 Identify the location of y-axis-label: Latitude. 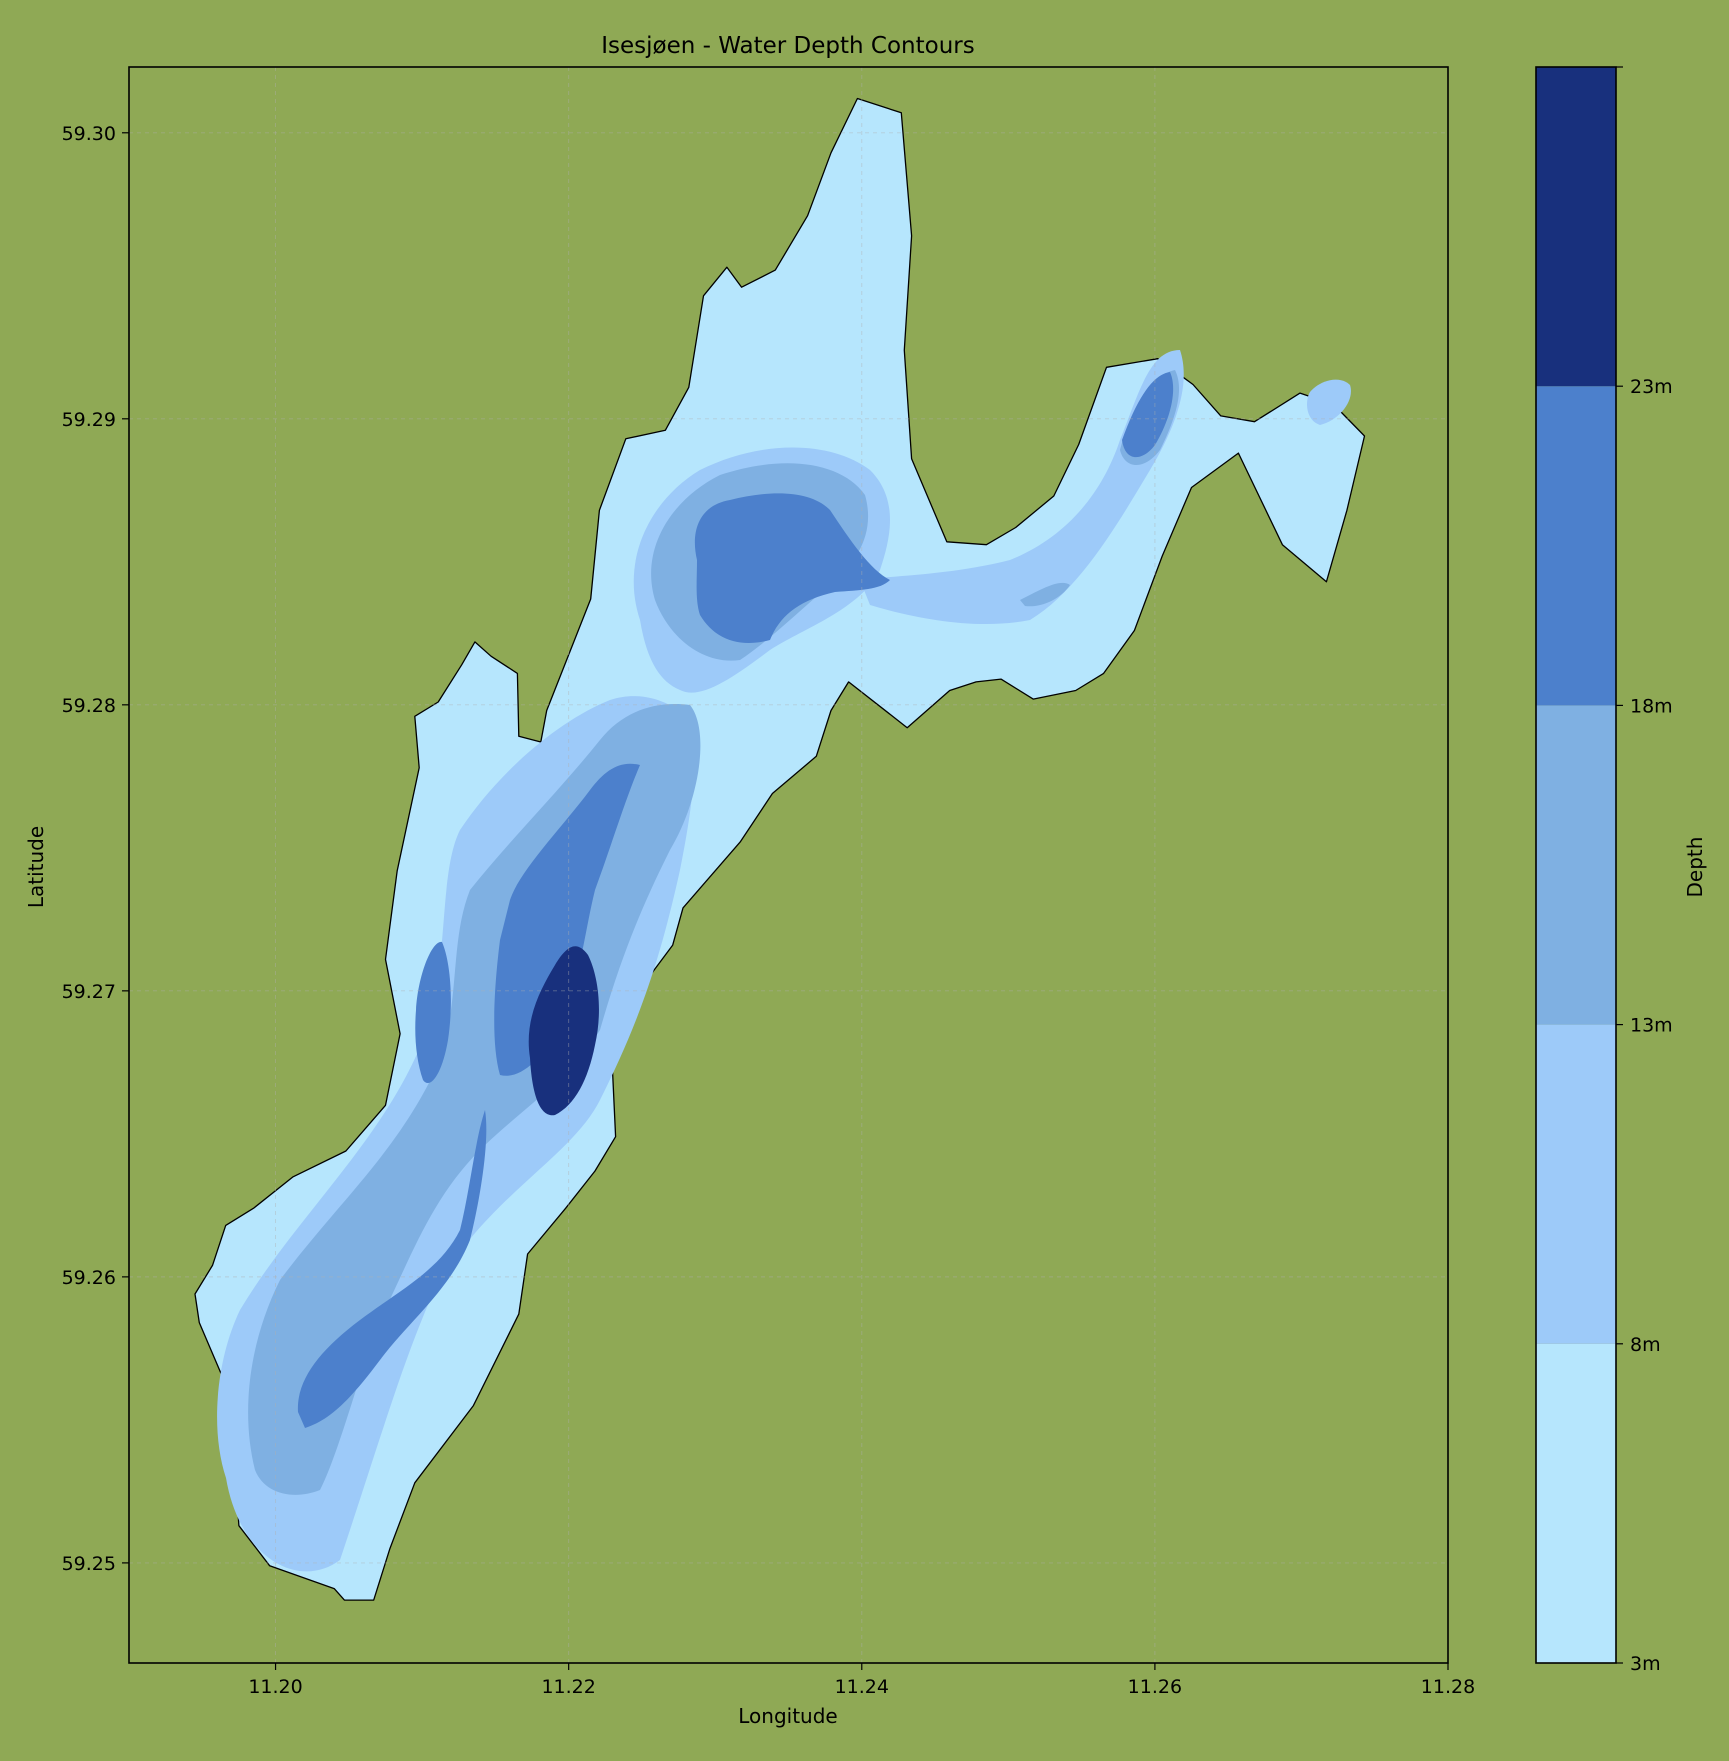
(36, 867).